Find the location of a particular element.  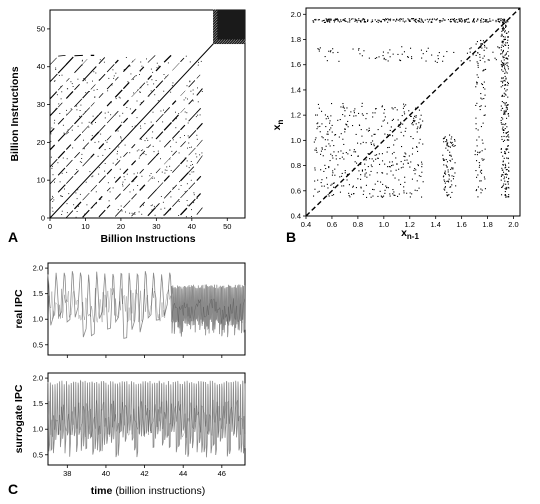

y-tick-label: 1.5 is located at coordinates (38, 403).